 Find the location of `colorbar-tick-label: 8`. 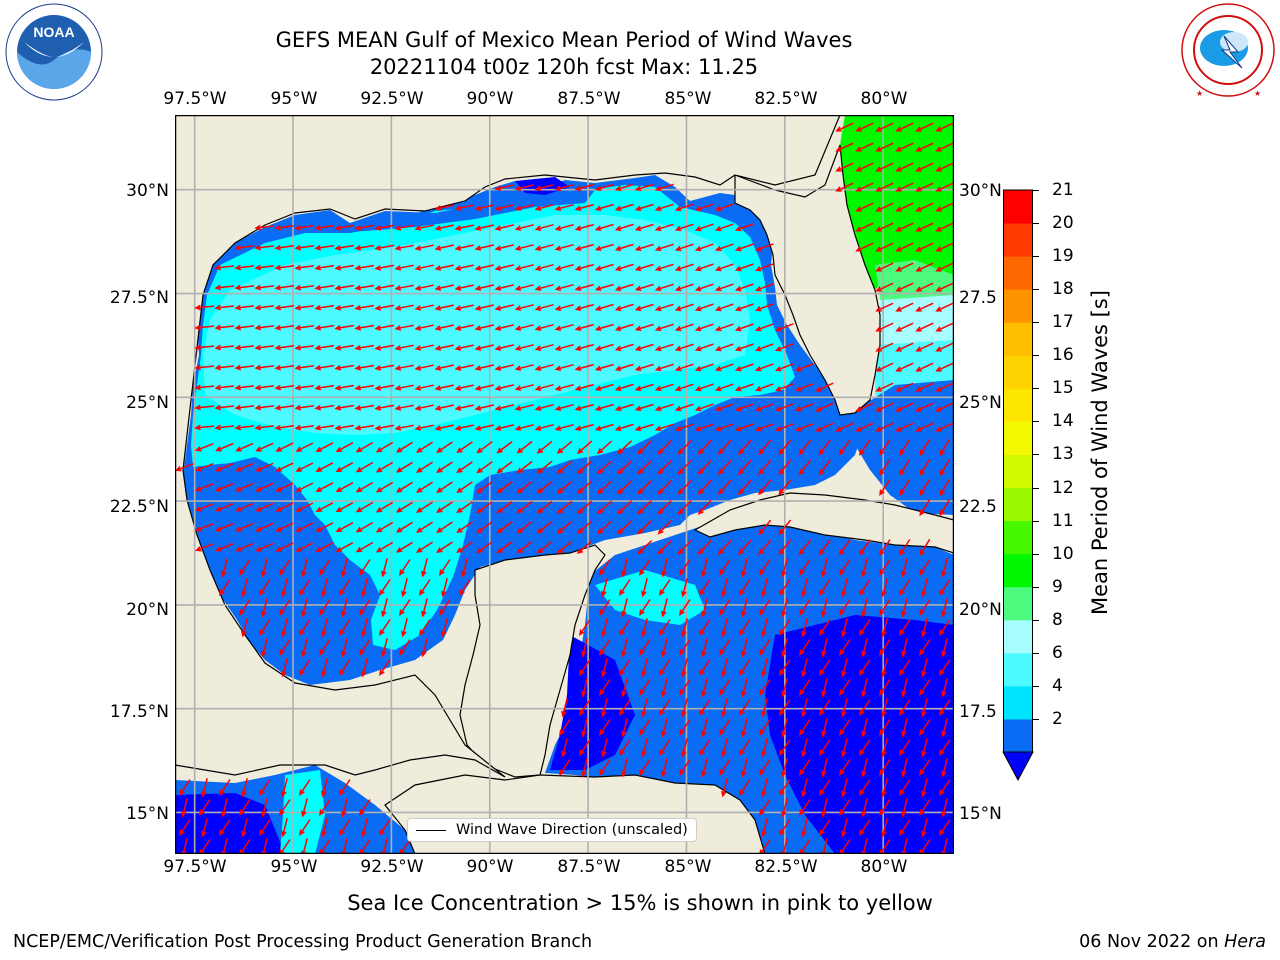

colorbar-tick-label: 8 is located at coordinates (1057, 619).